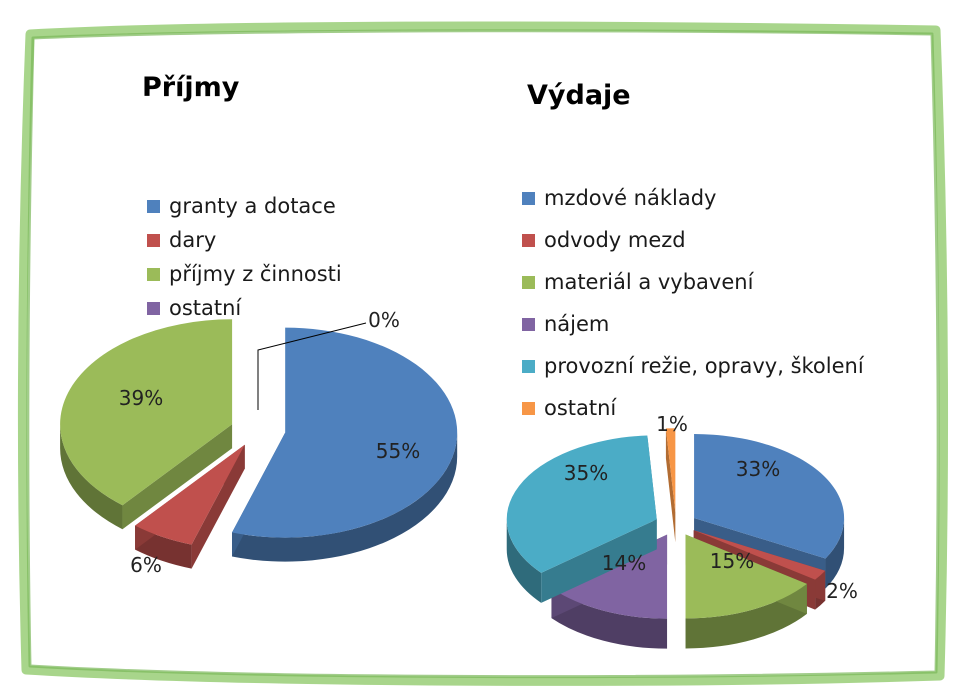 Image resolution: width=960 pixels, height=697 pixels. What do you see at coordinates (615, 240) in the screenshot?
I see `legend-label: odvody mezd` at bounding box center [615, 240].